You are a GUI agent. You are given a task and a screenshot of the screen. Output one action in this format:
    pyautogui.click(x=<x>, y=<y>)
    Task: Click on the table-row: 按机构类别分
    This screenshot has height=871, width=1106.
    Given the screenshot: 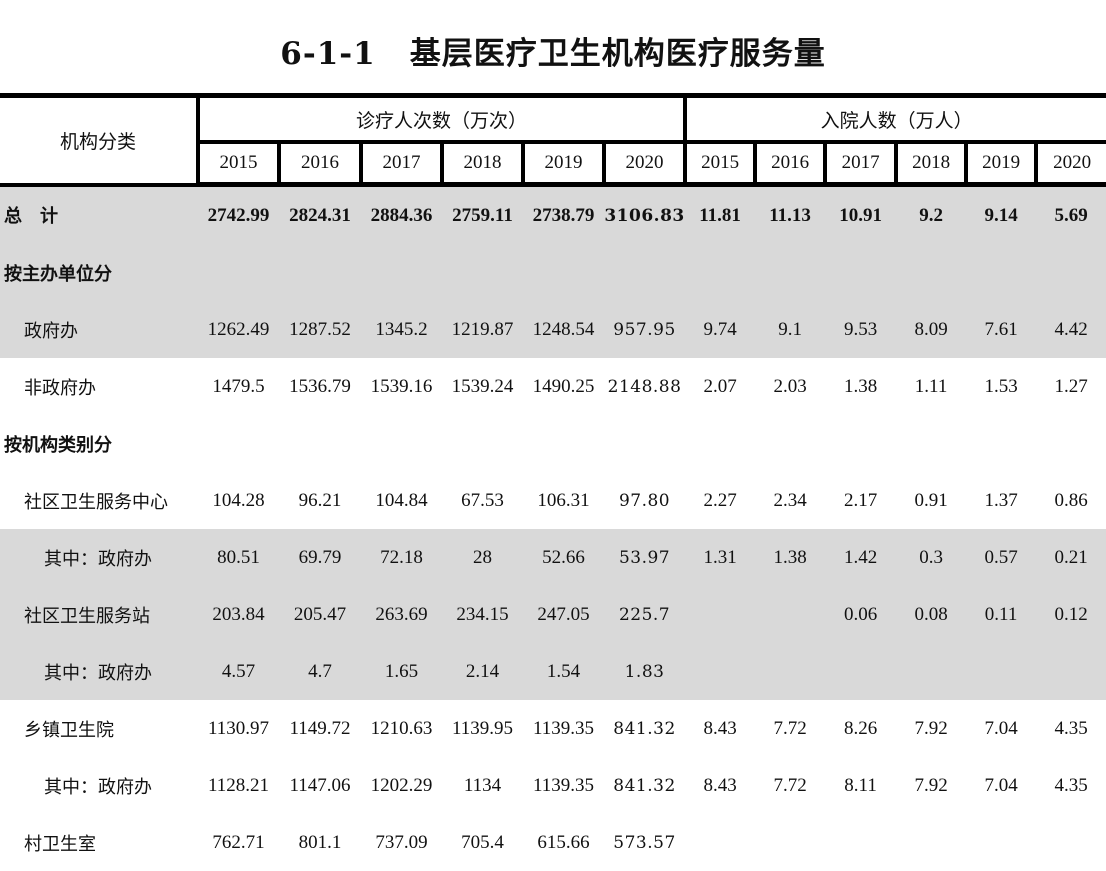 What is the action you would take?
    pyautogui.click(x=553, y=443)
    